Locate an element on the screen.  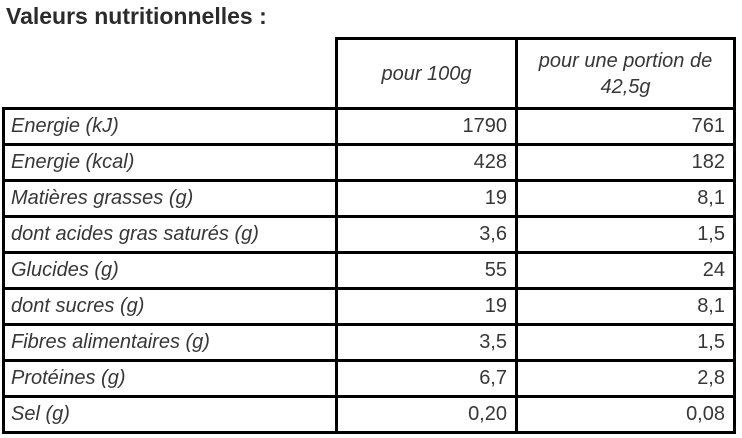
value-per-100g: 428 is located at coordinates (426, 162).